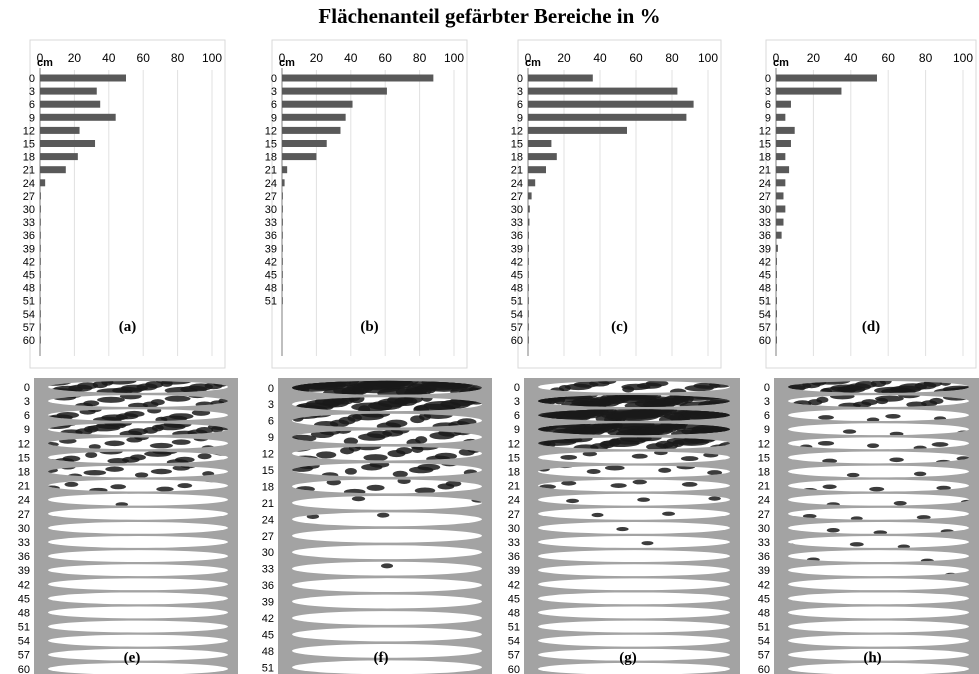 The width and height of the screenshot is (979, 674). Describe the element at coordinates (268, 553) in the screenshot. I see `depth-label: 30` at that location.